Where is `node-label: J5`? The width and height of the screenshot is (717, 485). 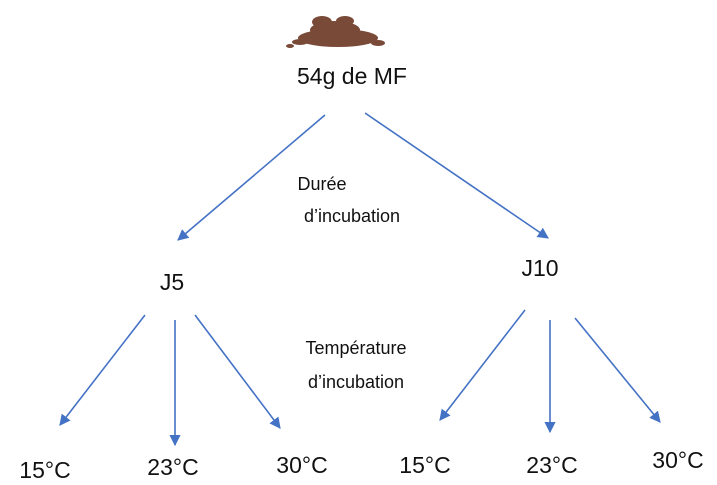 node-label: J5 is located at coordinates (172, 282).